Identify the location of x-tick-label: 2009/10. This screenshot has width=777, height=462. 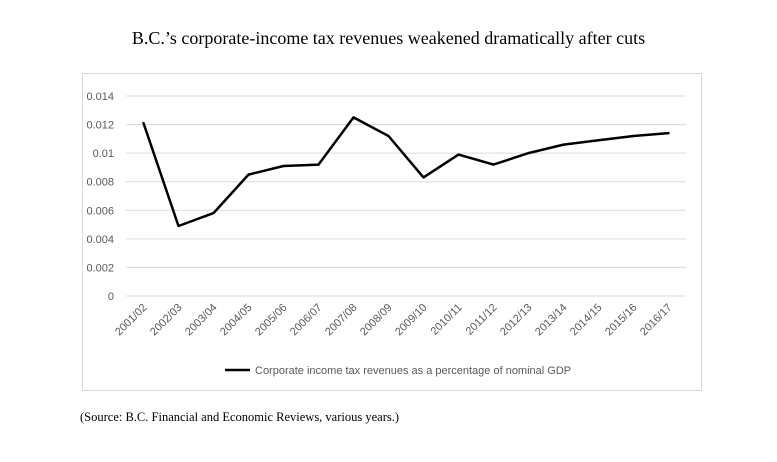
(411, 320).